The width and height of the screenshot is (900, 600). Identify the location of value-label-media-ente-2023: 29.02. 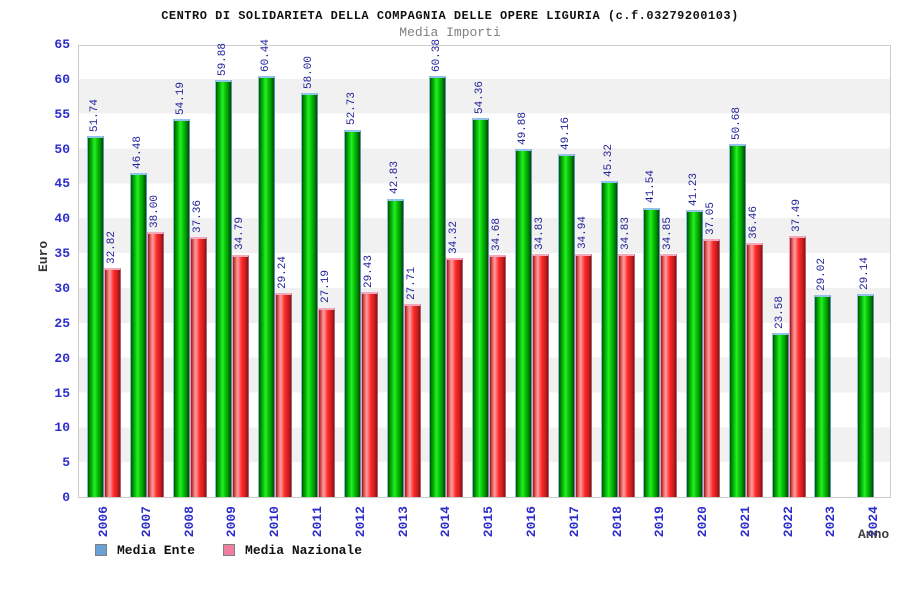
(822, 274).